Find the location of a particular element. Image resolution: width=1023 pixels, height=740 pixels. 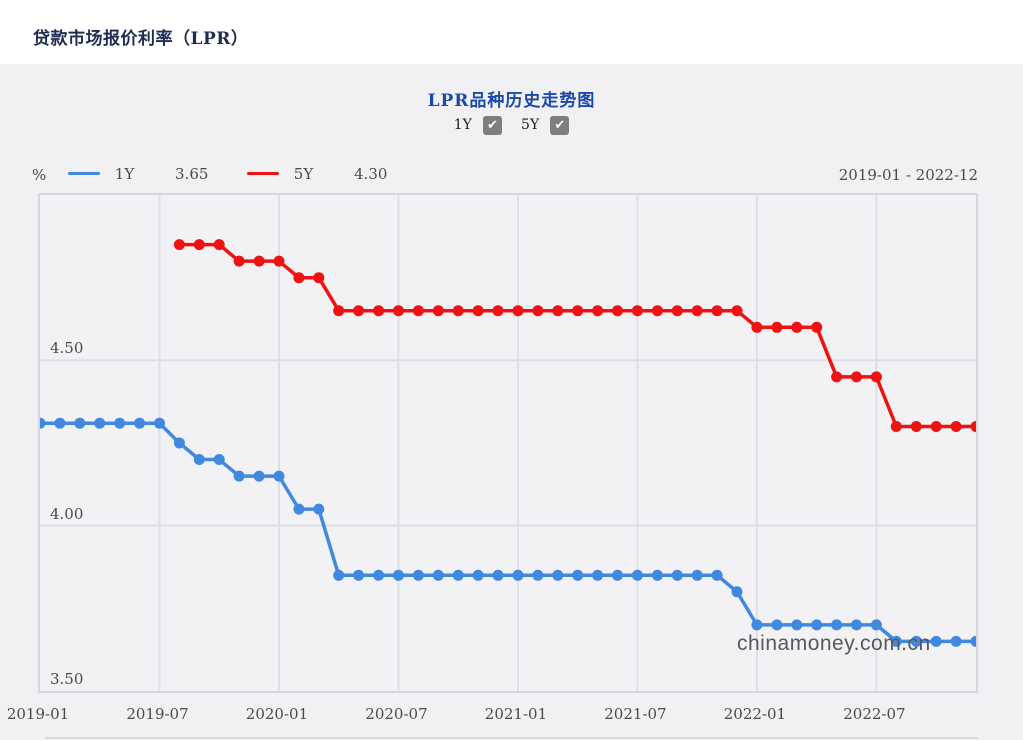

toggle-5y-checkbox: ✔ is located at coordinates (560, 125).